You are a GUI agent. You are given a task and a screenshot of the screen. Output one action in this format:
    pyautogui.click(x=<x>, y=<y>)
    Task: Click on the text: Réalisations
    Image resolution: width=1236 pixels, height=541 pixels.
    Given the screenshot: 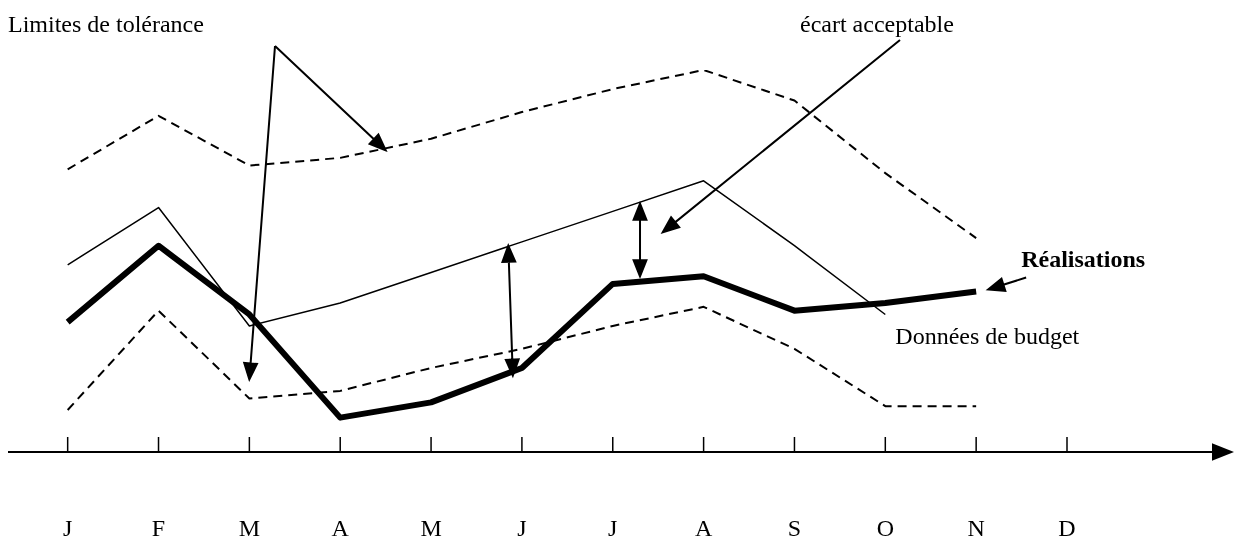 What is the action you would take?
    pyautogui.click(x=1083, y=258)
    